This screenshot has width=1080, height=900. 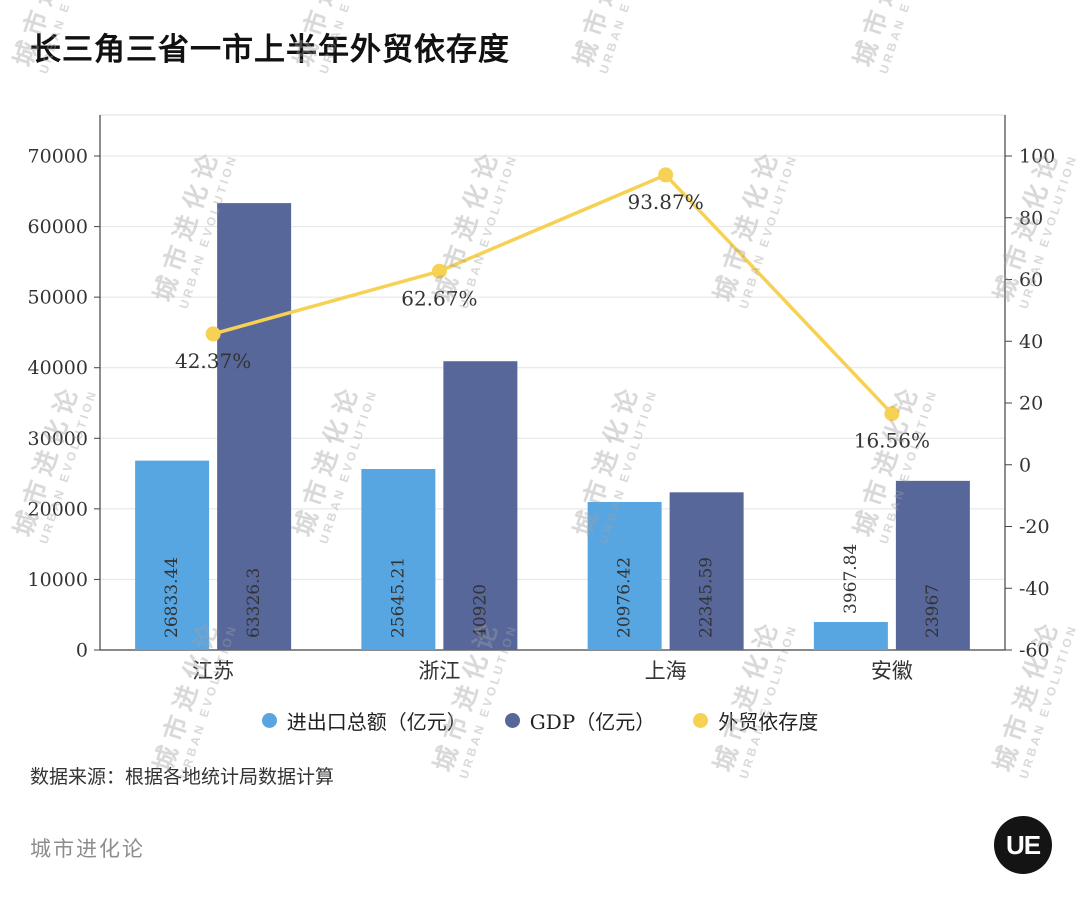 What do you see at coordinates (254, 603) in the screenshot?
I see `bar-value-label-gdp-0: 63326.3` at bounding box center [254, 603].